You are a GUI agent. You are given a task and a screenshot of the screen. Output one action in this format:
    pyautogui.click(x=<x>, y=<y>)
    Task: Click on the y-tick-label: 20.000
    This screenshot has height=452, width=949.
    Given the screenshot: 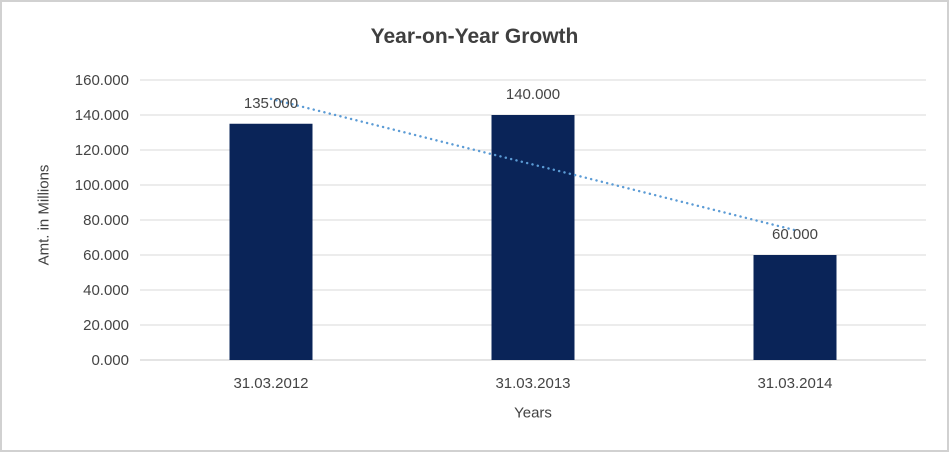 What is the action you would take?
    pyautogui.click(x=106, y=325)
    